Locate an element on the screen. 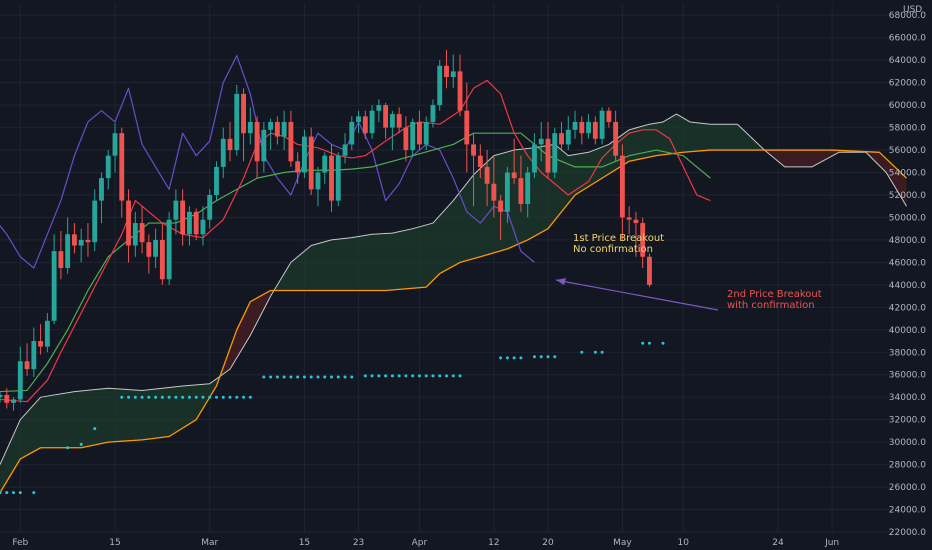 This screenshot has width=932, height=550. y-tick-label: 26000.0 is located at coordinates (907, 488).